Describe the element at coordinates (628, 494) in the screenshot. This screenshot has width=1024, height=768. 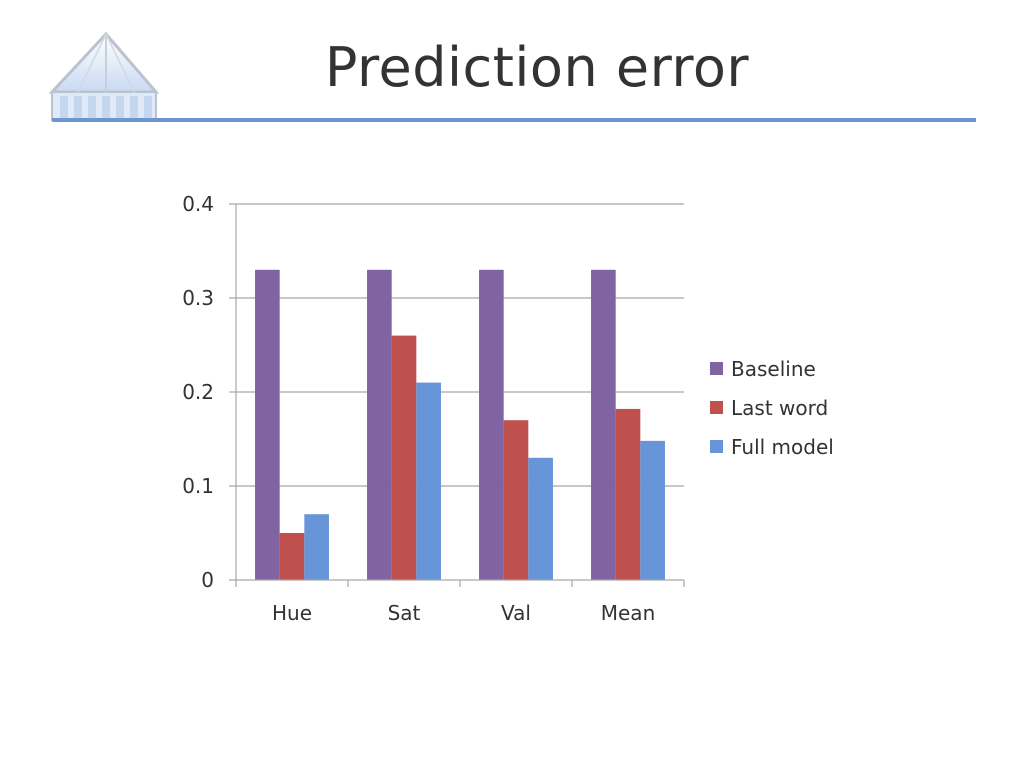
I see `bar-last-word-mean` at that location.